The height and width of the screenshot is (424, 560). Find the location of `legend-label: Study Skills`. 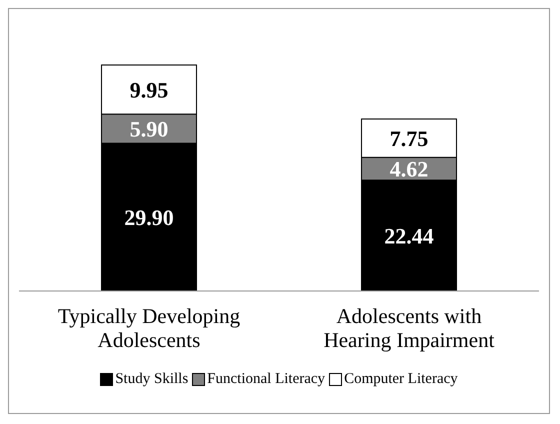

legend-label: Study Skills is located at coordinates (151, 379).